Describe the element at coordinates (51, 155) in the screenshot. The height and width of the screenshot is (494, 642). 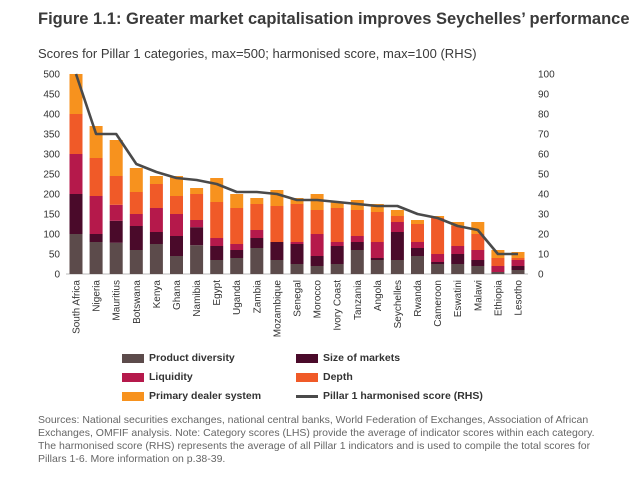
I see `y-left-tick-label: 300` at that location.